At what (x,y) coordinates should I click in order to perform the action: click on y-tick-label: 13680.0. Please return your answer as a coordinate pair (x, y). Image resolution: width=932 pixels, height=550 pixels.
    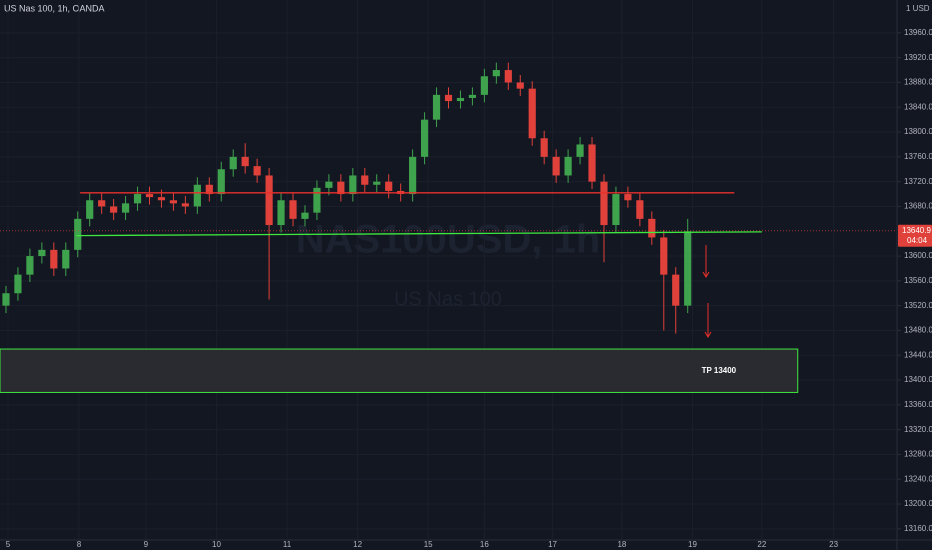
    Looking at the image, I should click on (918, 206).